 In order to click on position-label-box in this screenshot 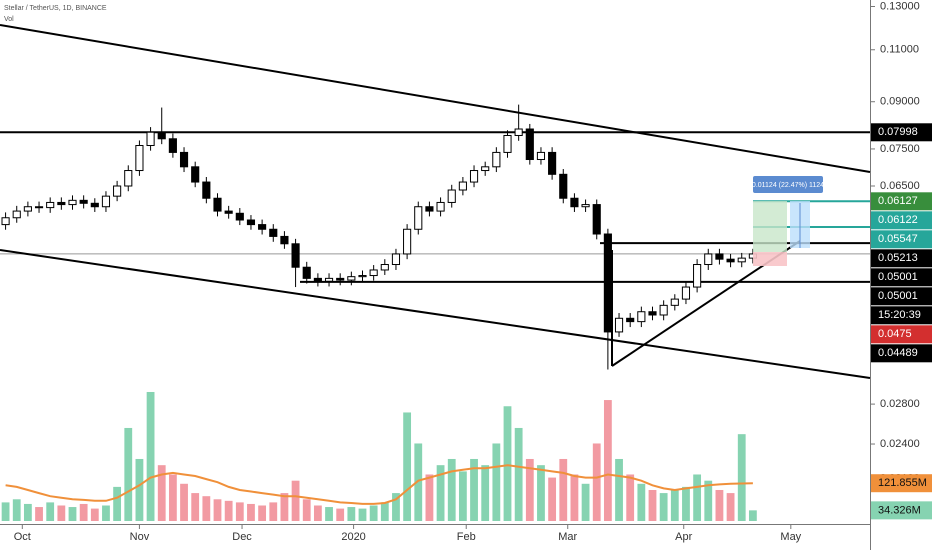, I will do `click(788, 184)`.